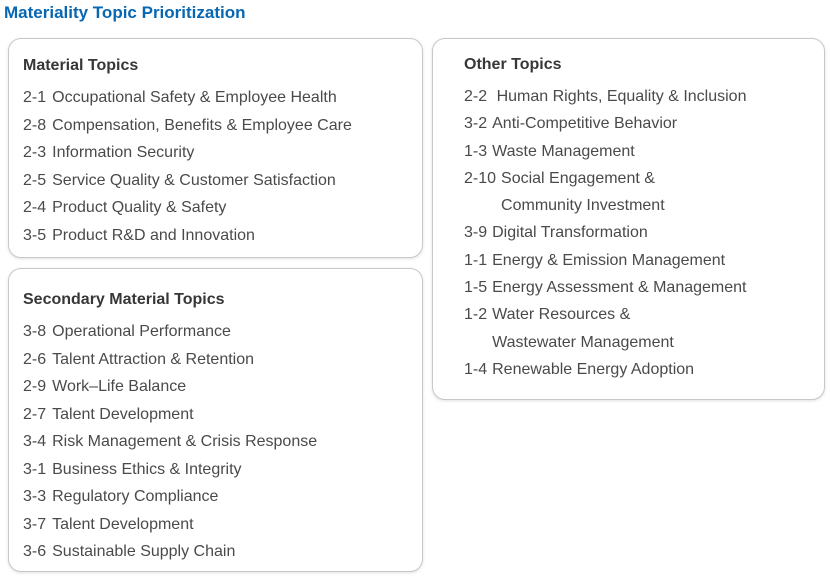  Describe the element at coordinates (185, 441) in the screenshot. I see `topic-label: Risk Management & Crisis Response` at that location.